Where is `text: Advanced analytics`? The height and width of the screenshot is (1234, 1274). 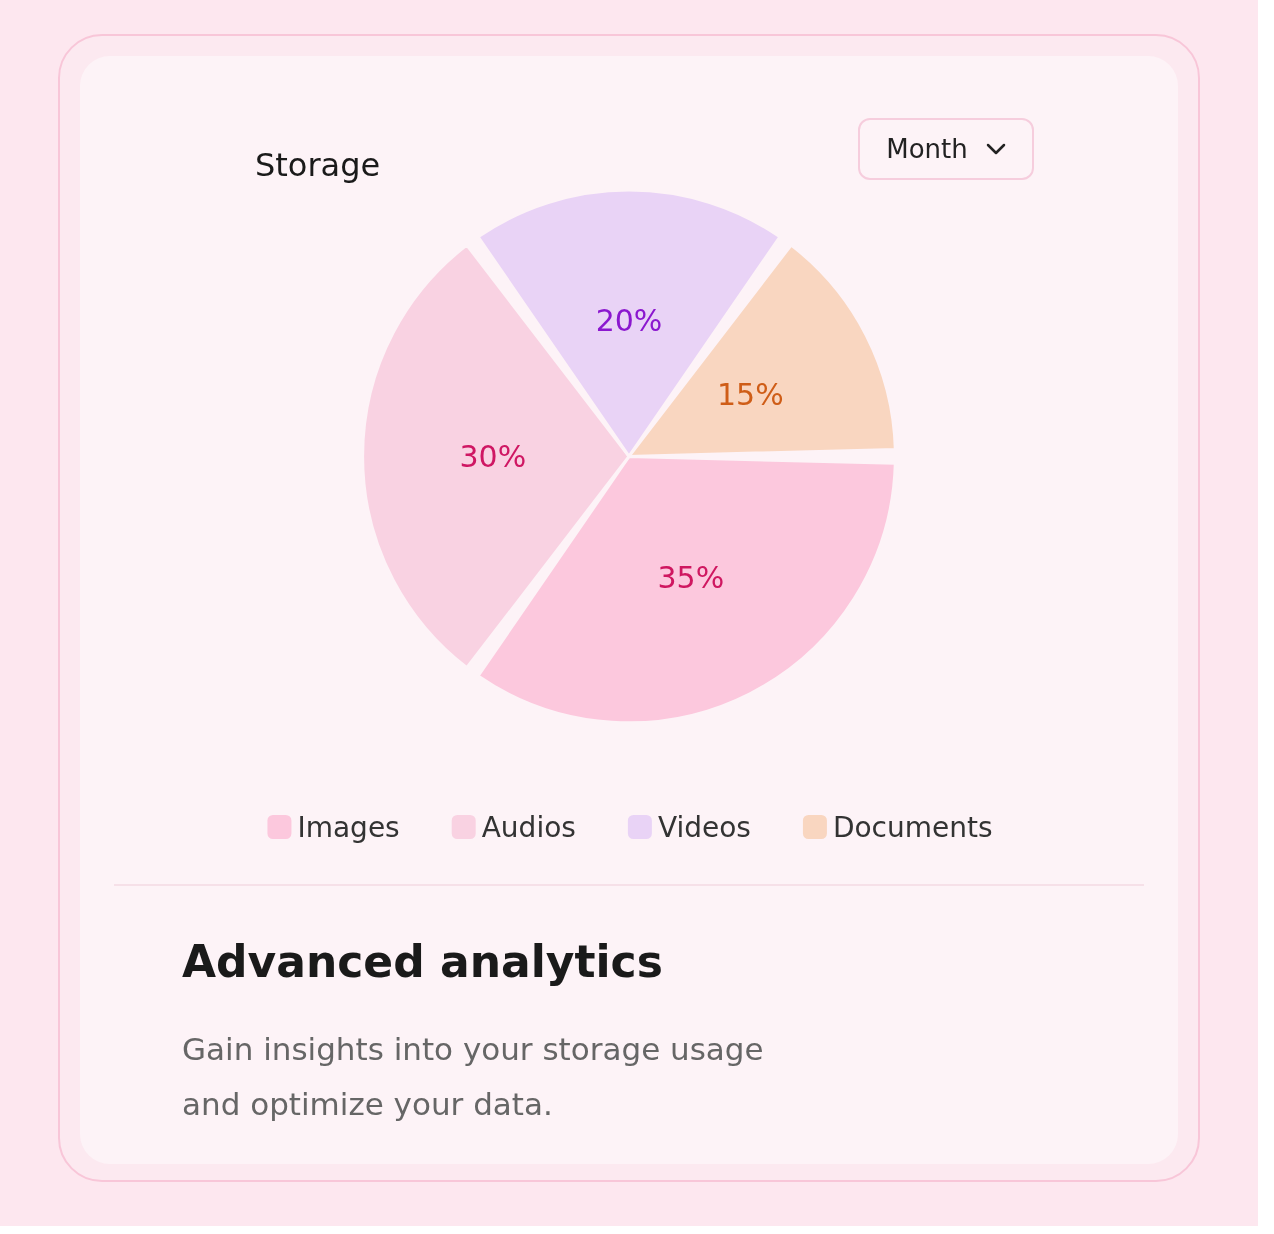
text: Advanced analytics is located at coordinates (422, 961).